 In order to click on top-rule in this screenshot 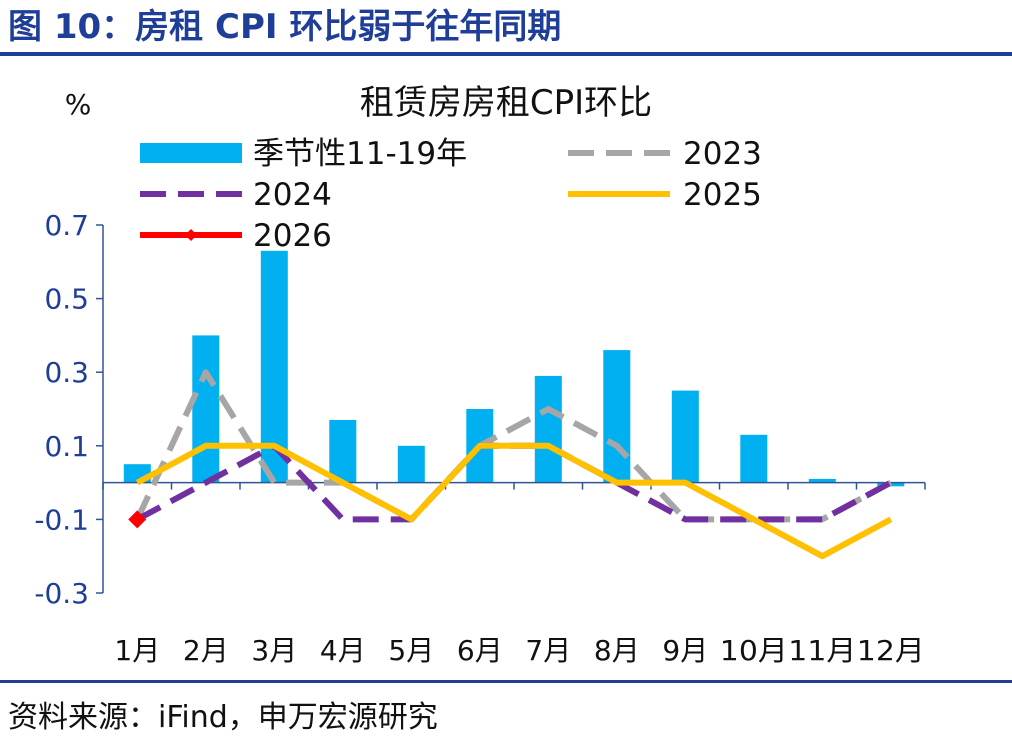, I will do `click(506, 54)`.